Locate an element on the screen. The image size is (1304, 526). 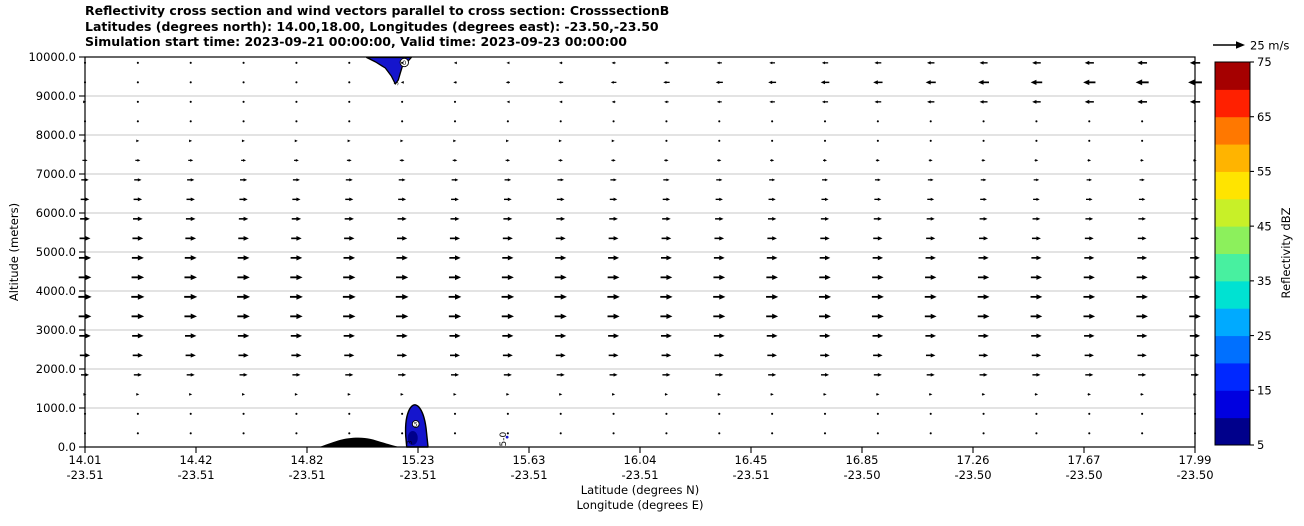
x-tick-label-lat: 15.63 is located at coordinates (529, 460).